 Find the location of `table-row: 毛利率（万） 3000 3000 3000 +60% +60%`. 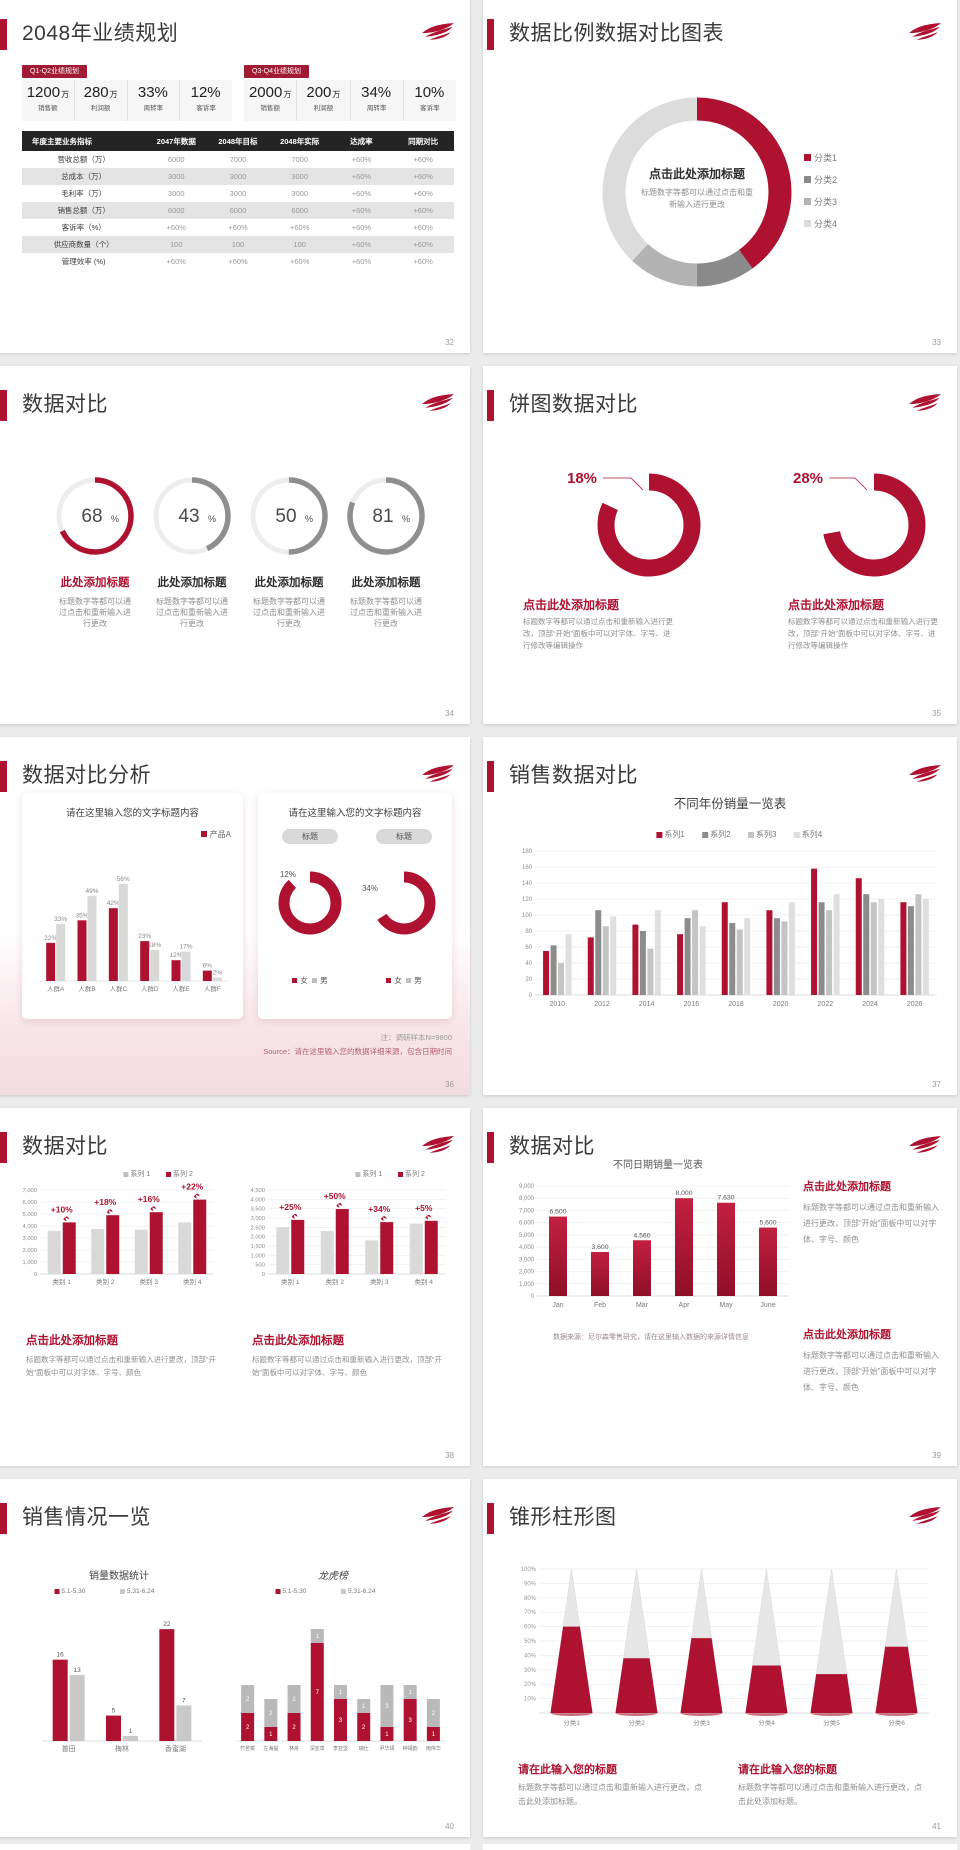

table-row: 毛利率（万） 3000 3000 3000 +60% +60% is located at coordinates (238, 193).